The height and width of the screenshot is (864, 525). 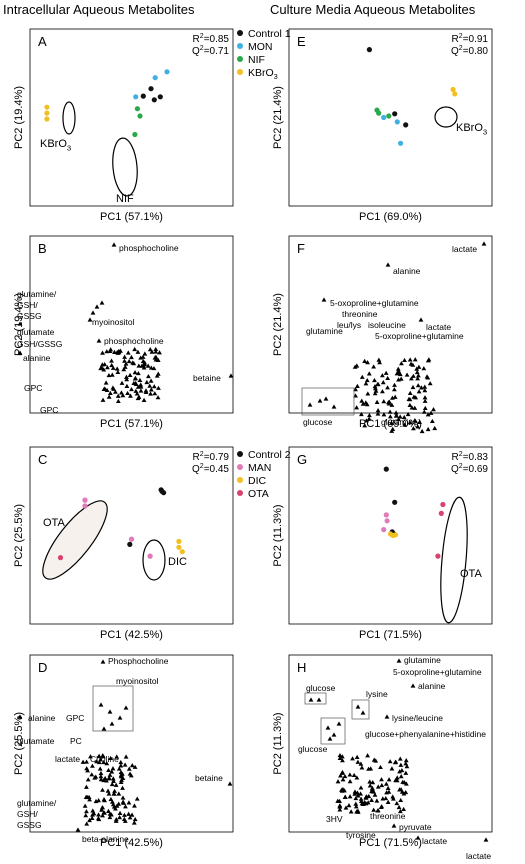 I want to click on y-axis-label-c: PC2 (25.5%), so click(x=19, y=535).